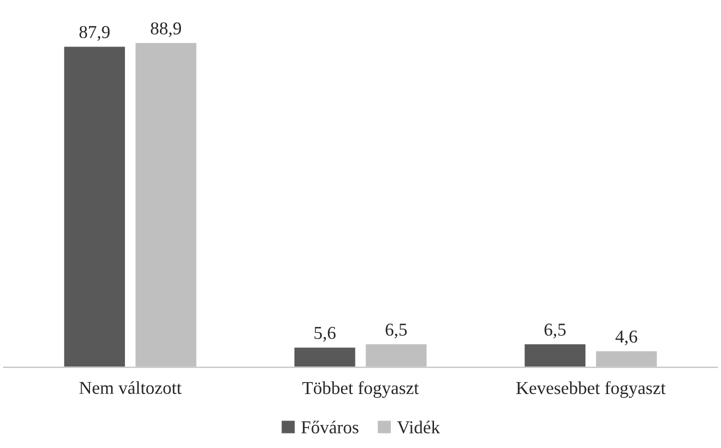  What do you see at coordinates (418, 427) in the screenshot?
I see `legend-label: Vidék` at bounding box center [418, 427].